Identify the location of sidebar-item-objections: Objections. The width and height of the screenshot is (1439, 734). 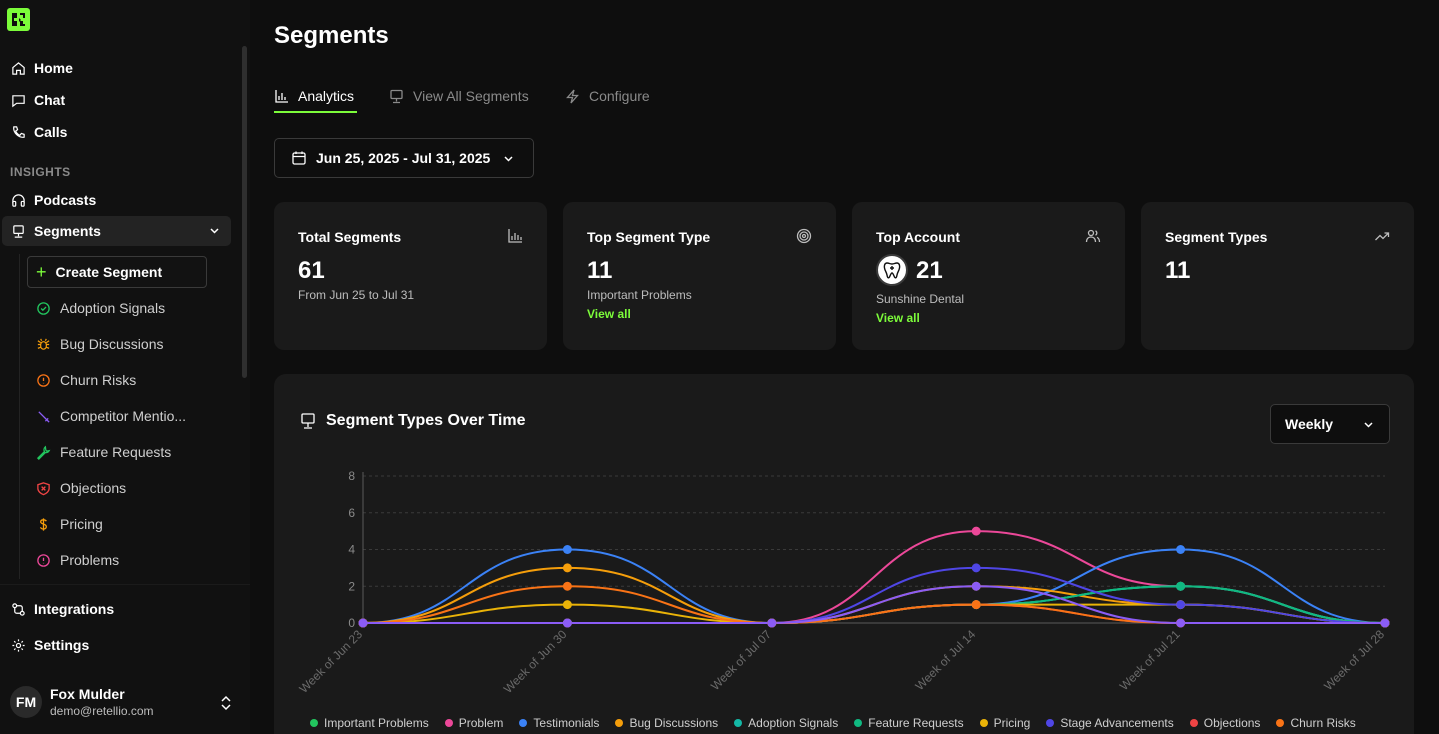
(117, 488).